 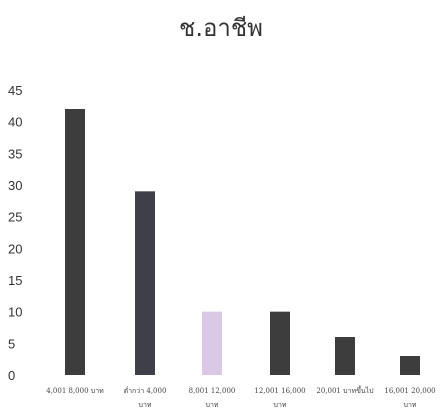 What do you see at coordinates (345, 389) in the screenshot?
I see `x-tick-label: 20,001 บาทขึ้นไป` at bounding box center [345, 389].